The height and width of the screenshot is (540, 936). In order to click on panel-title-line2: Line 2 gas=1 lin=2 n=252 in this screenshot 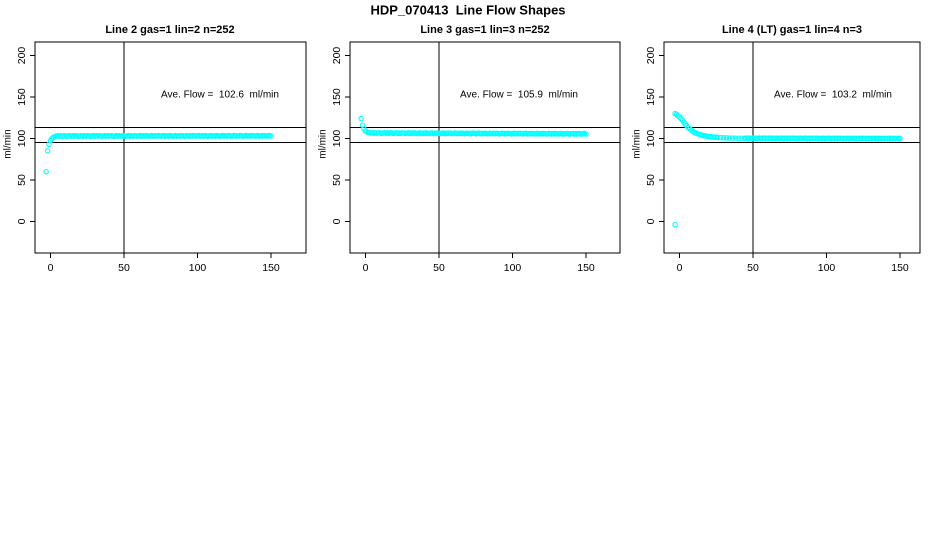, I will do `click(170, 30)`.